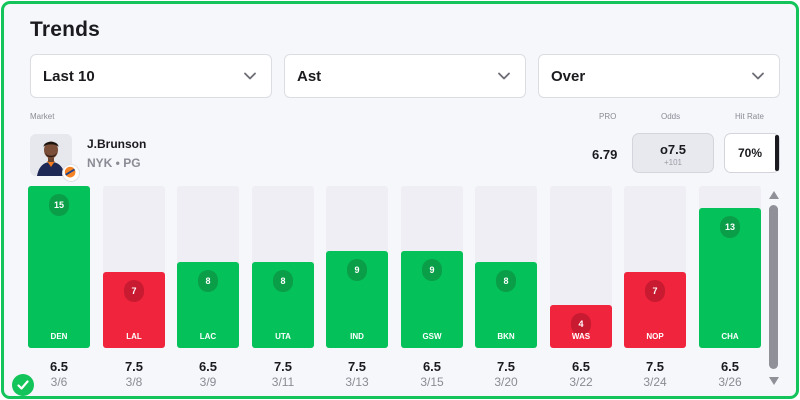  I want to click on bar-gsw: 9 GSW, so click(432, 299).